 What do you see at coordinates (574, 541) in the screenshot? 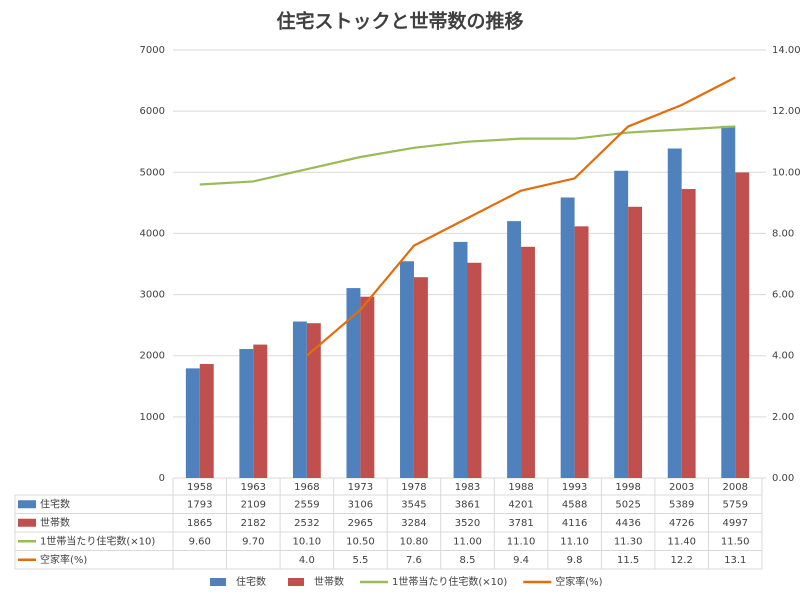
I see `table-cell: 11.10` at bounding box center [574, 541].